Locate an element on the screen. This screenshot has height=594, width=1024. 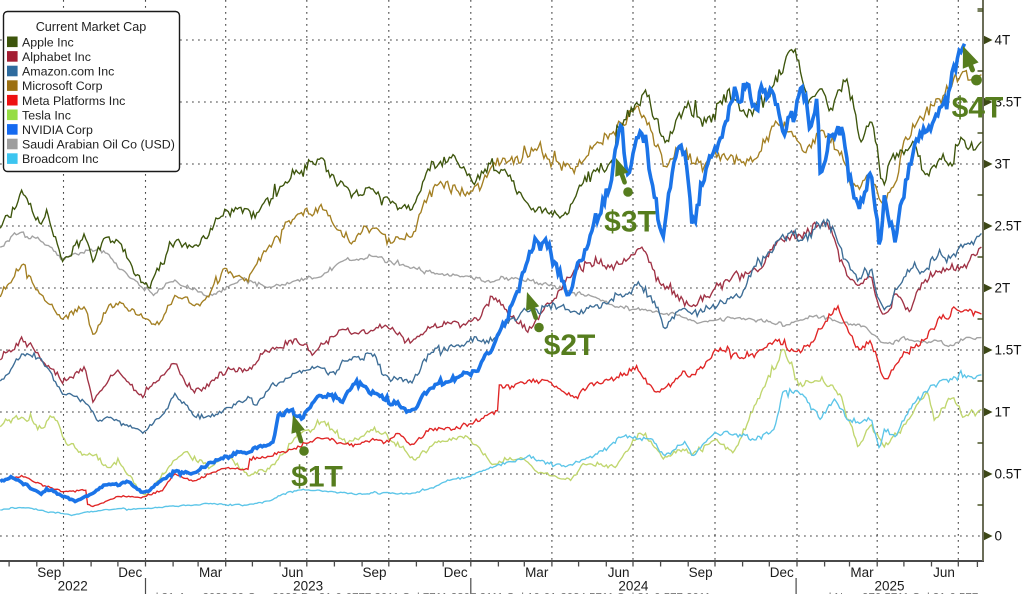
svg-text: 2.5T is located at coordinates (1008, 226).